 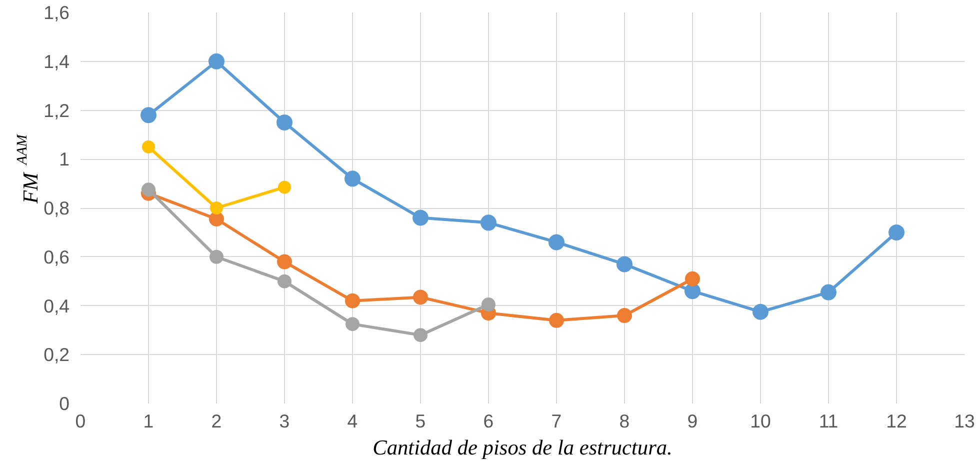 What do you see at coordinates (556, 421) in the screenshot?
I see `x-tick-label: 7` at bounding box center [556, 421].